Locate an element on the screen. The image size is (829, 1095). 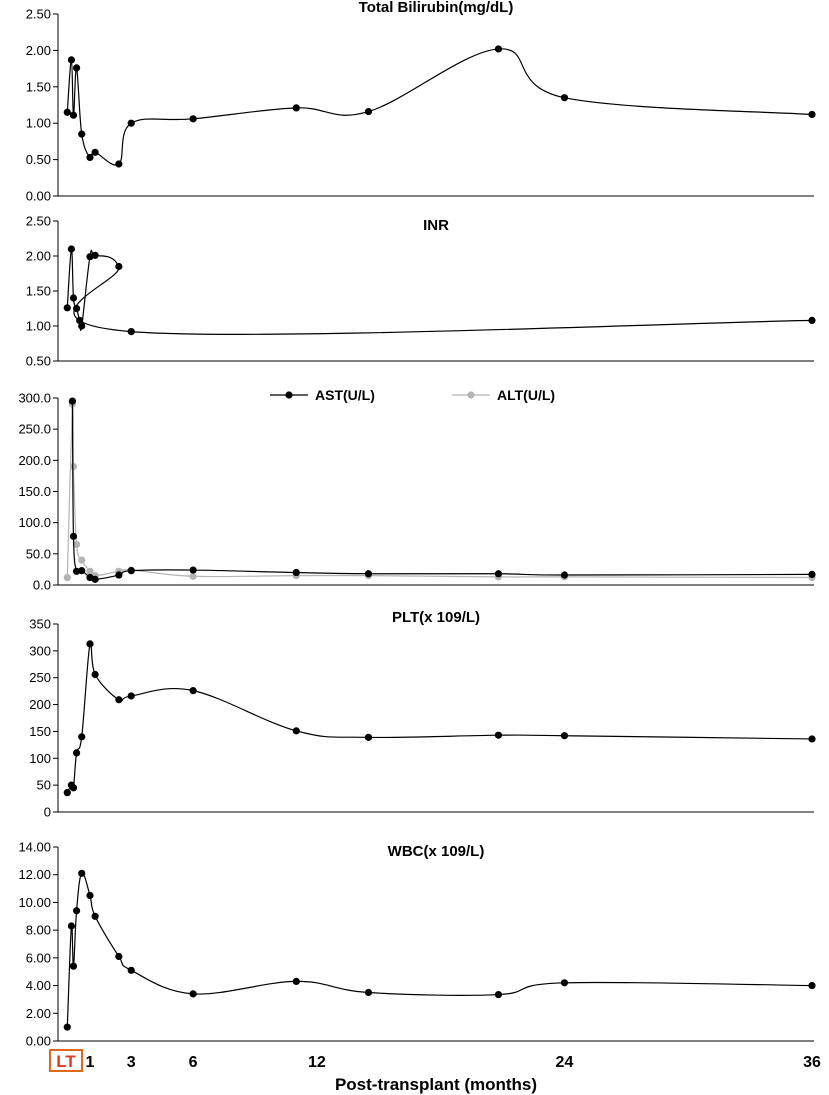
x-tick-label: 1 is located at coordinates (90, 1062).